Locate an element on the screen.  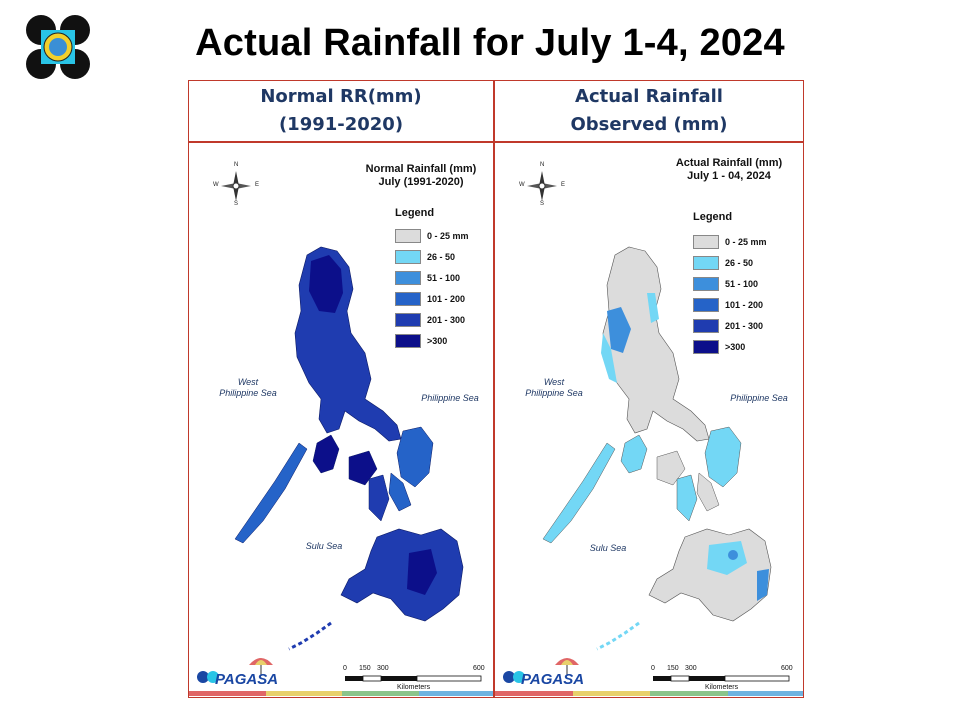
left-header-line2: (1991-2020) is located at coordinates (341, 124).